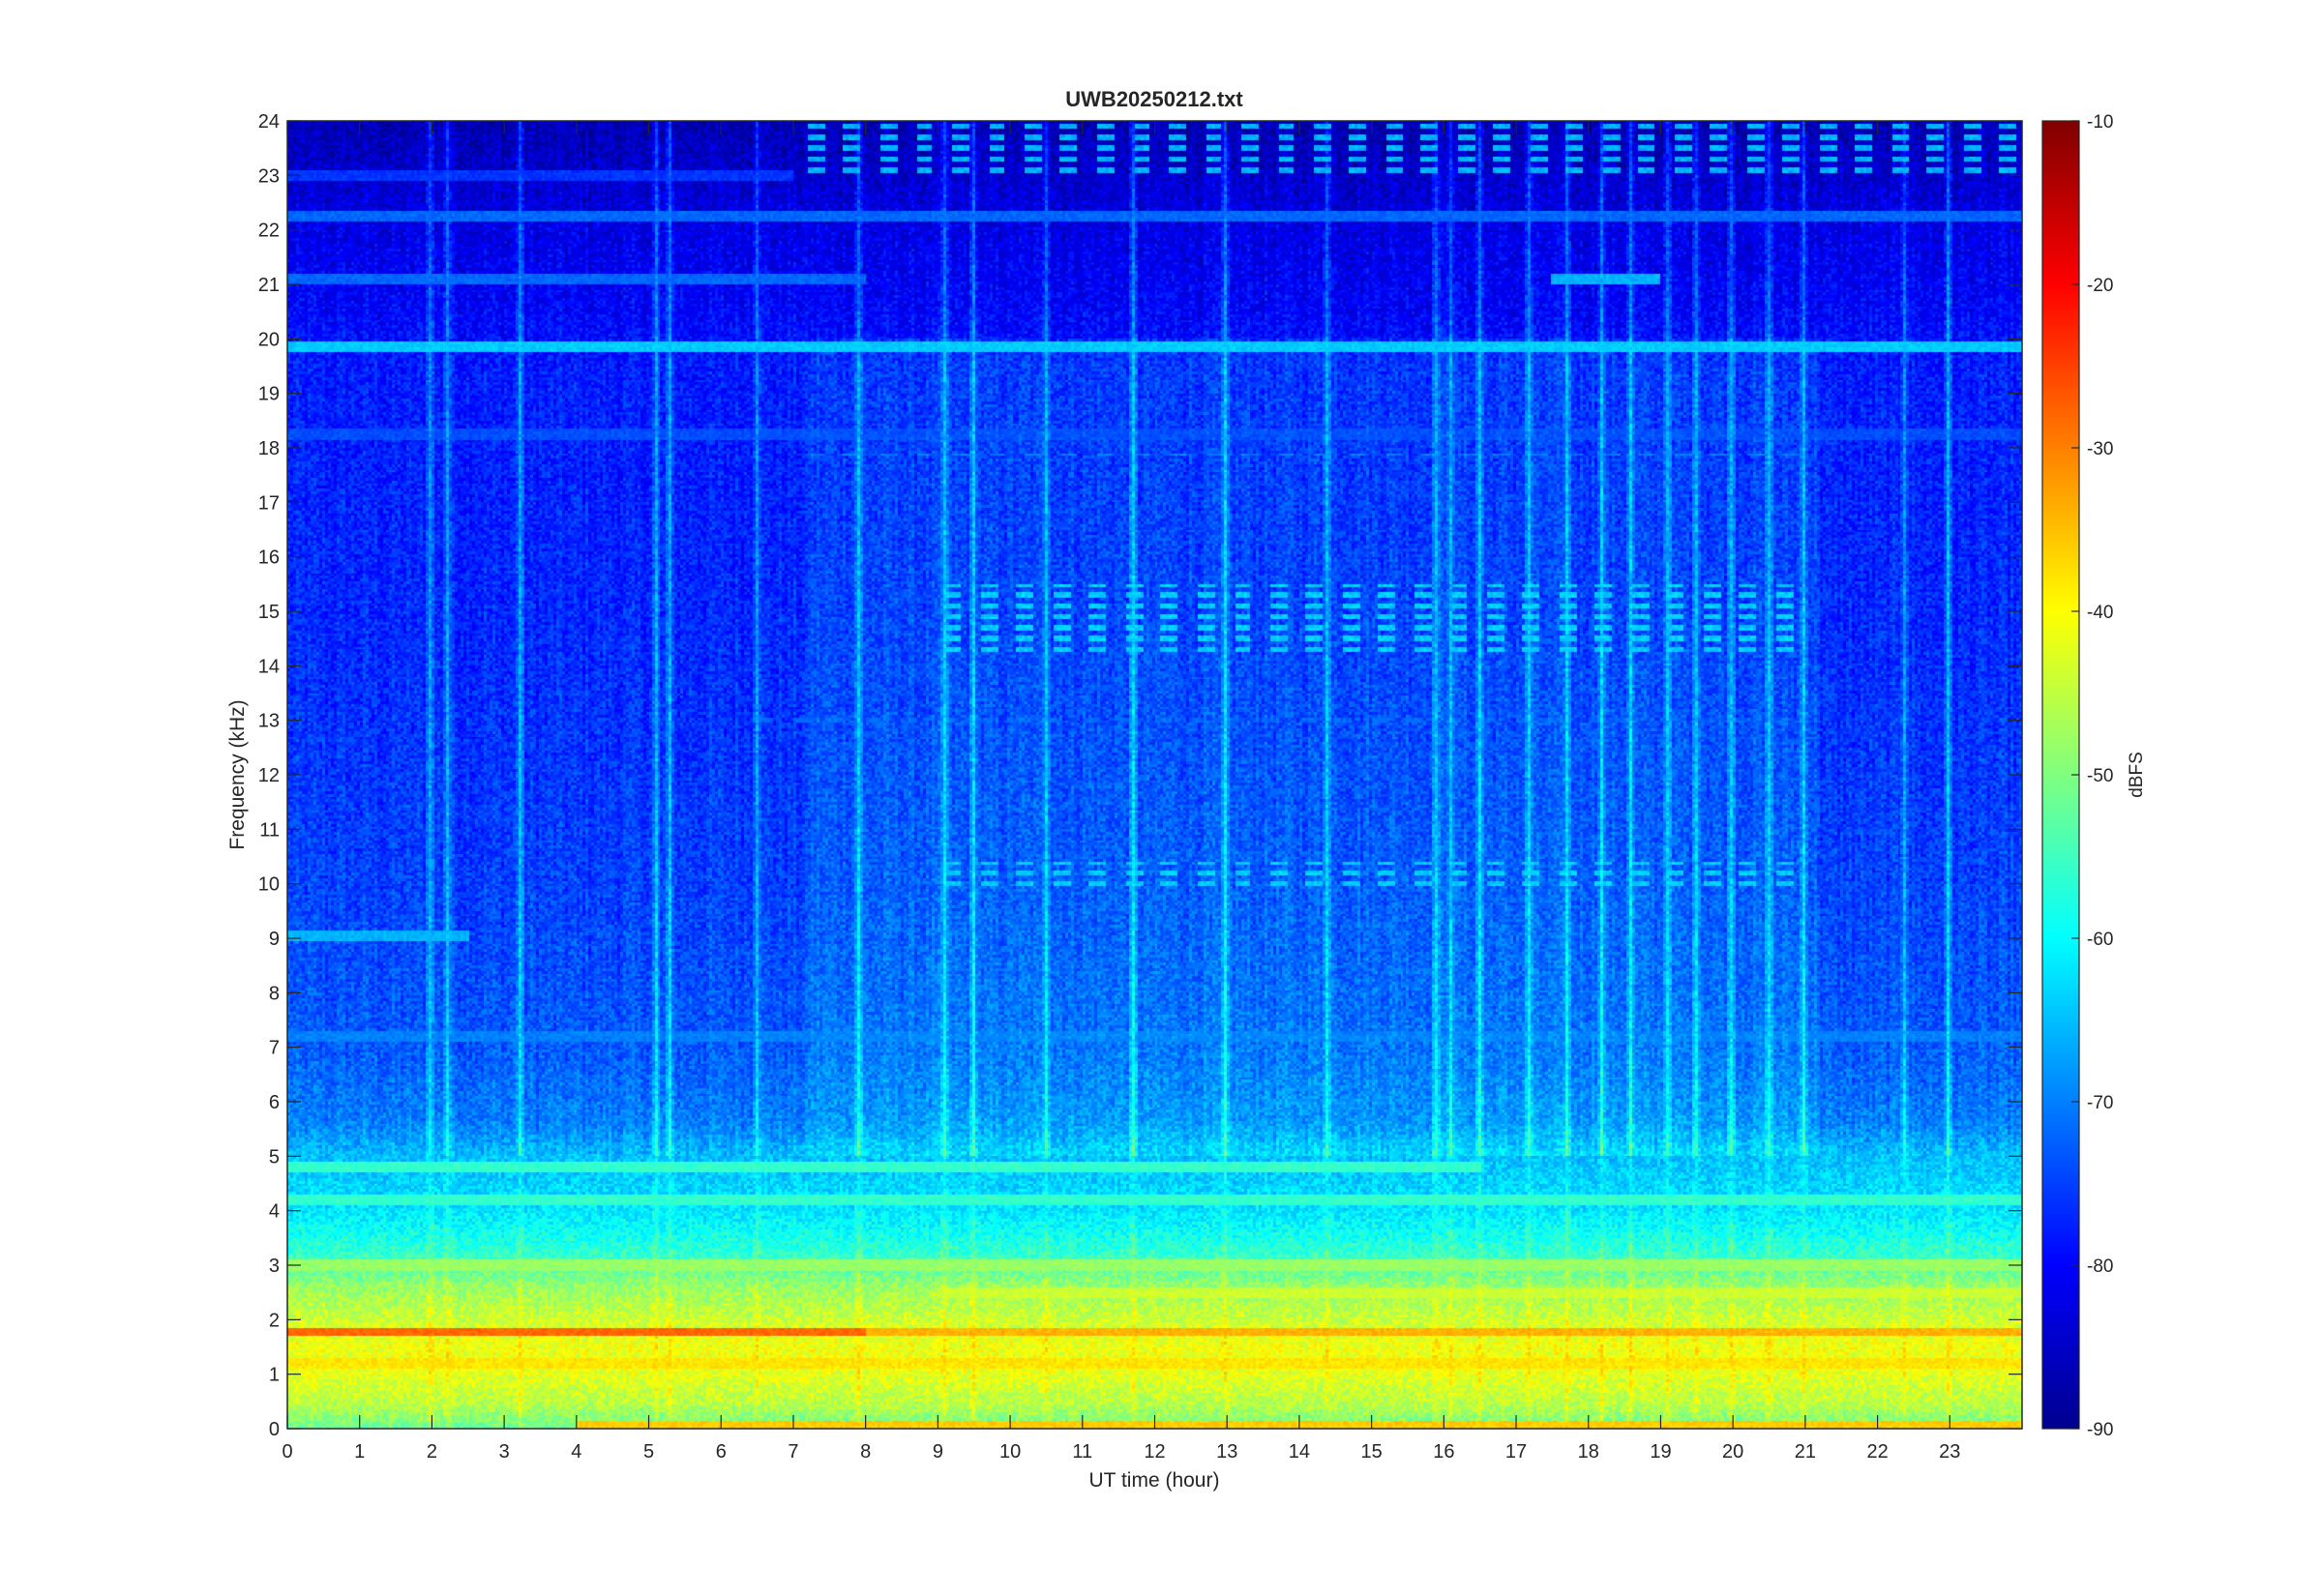 This screenshot has width=2322, height=1596. What do you see at coordinates (1877, 1452) in the screenshot?
I see `x-tick-label: 22` at bounding box center [1877, 1452].